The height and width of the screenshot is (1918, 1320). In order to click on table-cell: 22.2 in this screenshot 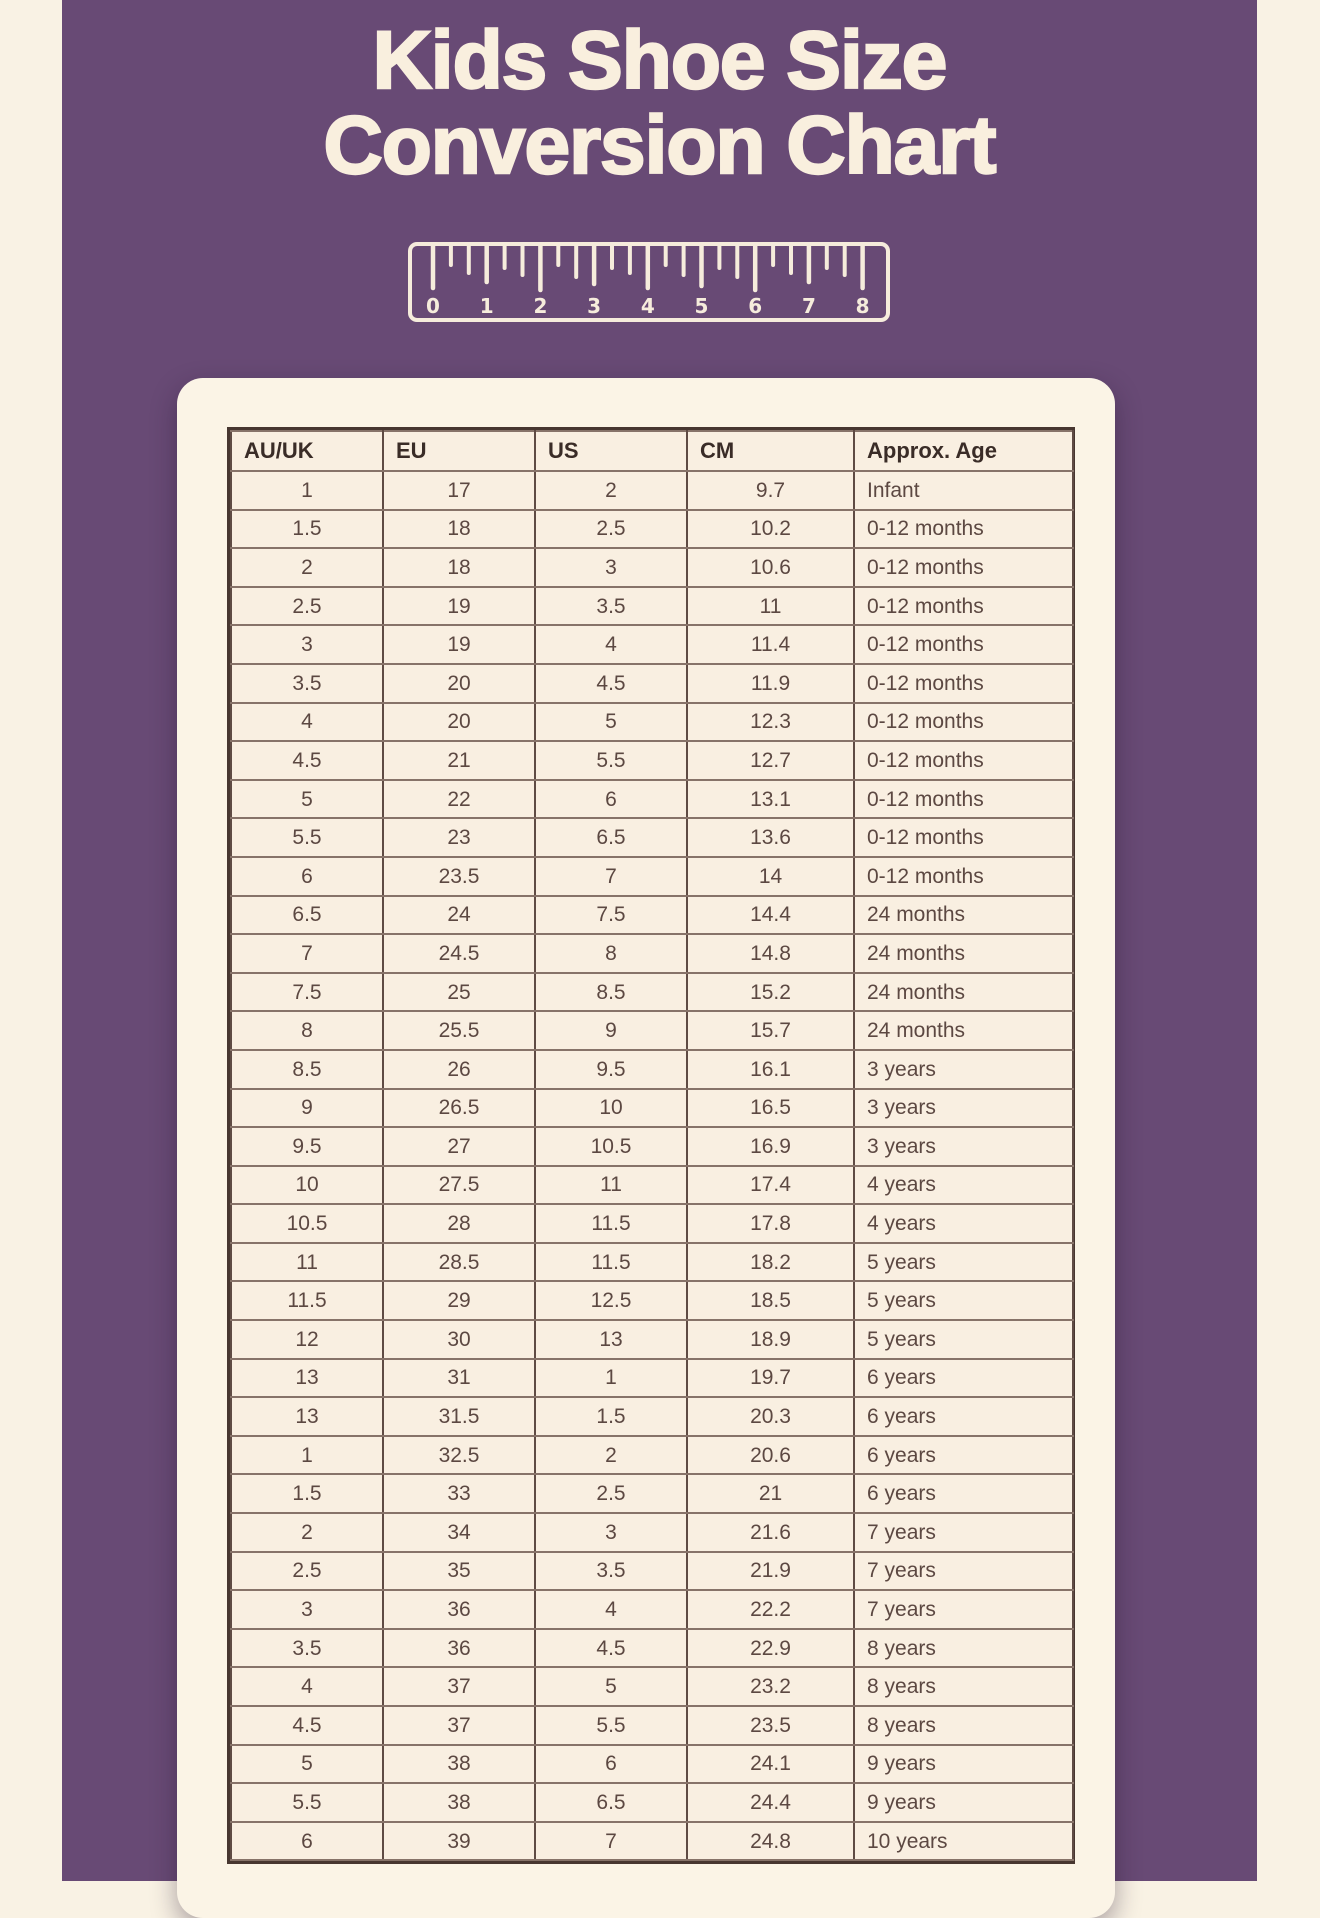, I will do `click(770, 1609)`.